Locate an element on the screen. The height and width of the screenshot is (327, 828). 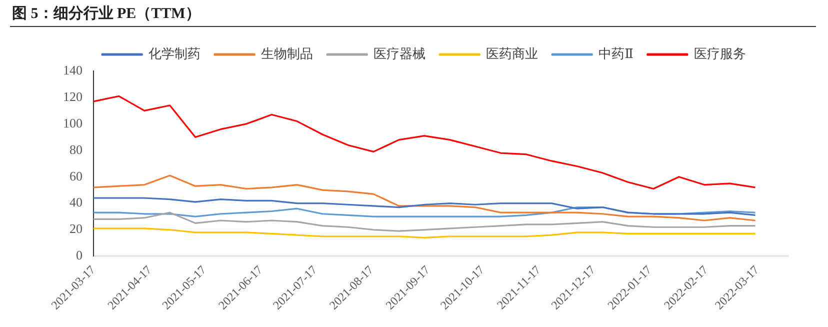
y-tick-label: 60 is located at coordinates (76, 176).